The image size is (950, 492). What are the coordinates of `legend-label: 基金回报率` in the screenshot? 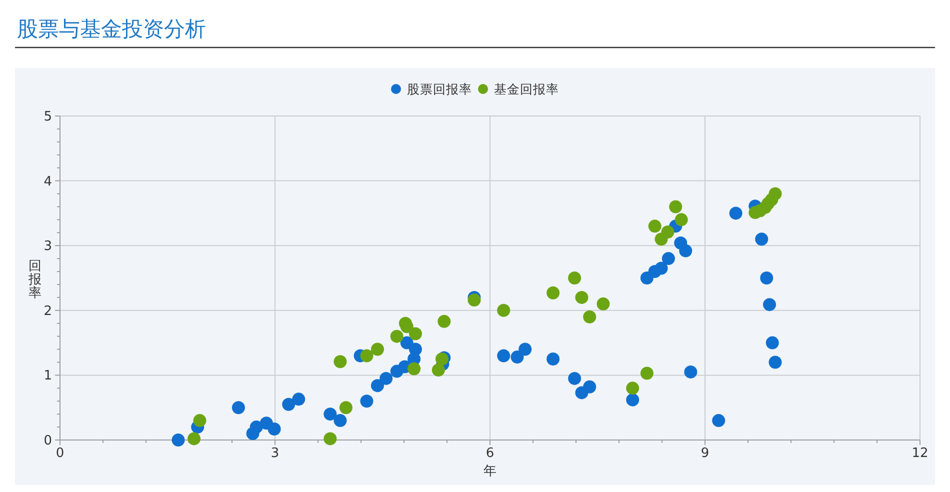 It's located at (526, 89).